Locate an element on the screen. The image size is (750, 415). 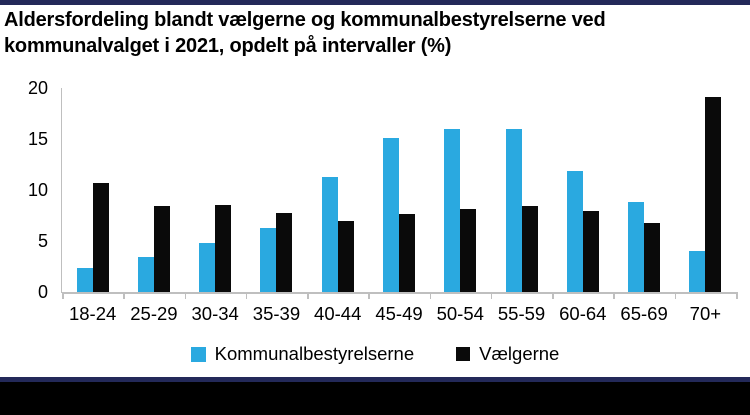
x-tick-label: 25-29 is located at coordinates (154, 313).